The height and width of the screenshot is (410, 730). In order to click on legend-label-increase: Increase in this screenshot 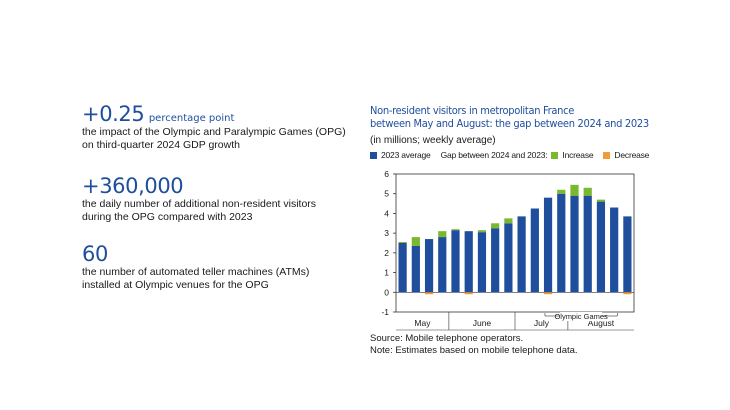, I will do `click(578, 155)`.